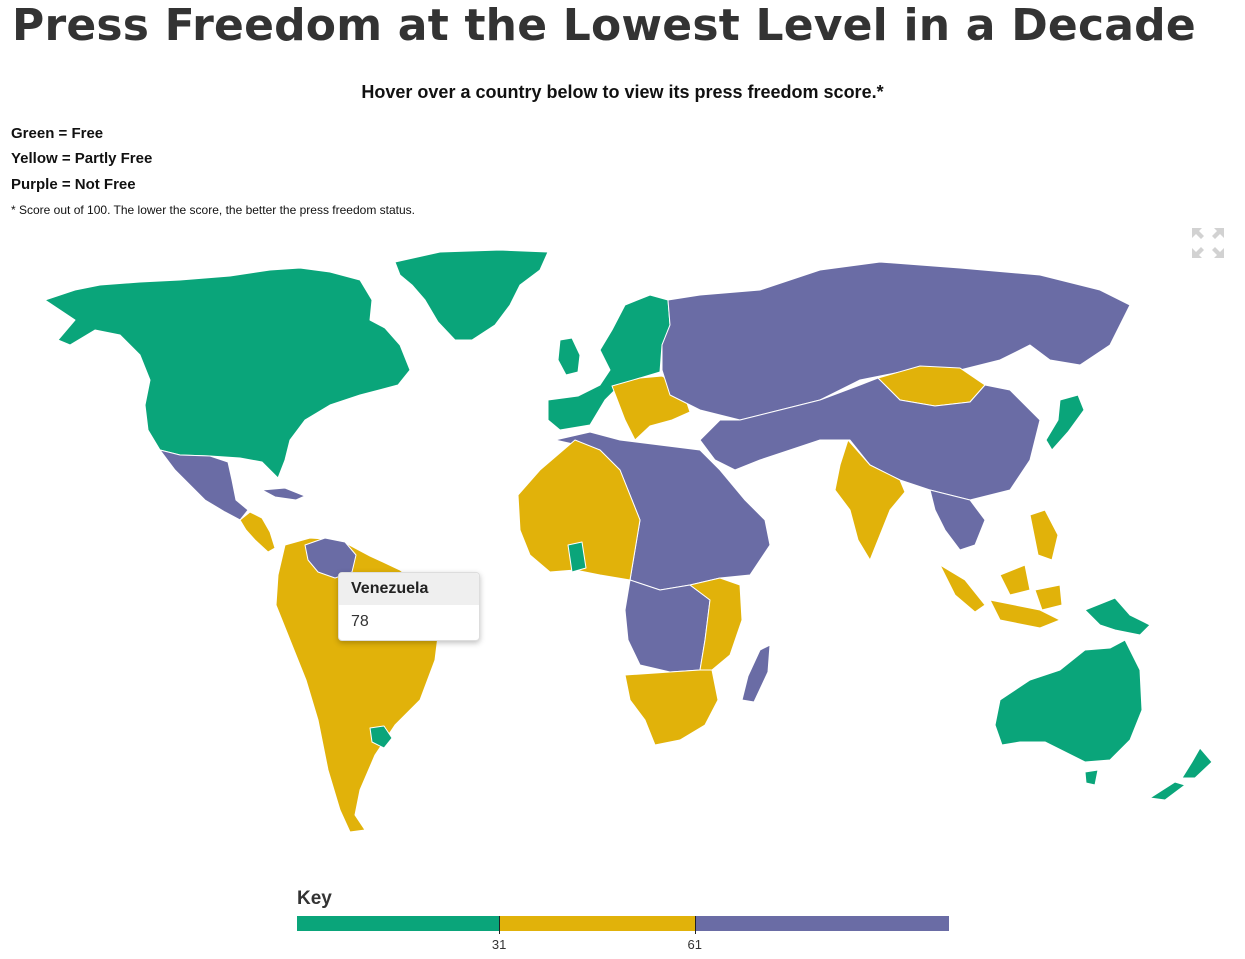 The height and width of the screenshot is (959, 1245). What do you see at coordinates (381, 737) in the screenshot?
I see `region-uruguay` at bounding box center [381, 737].